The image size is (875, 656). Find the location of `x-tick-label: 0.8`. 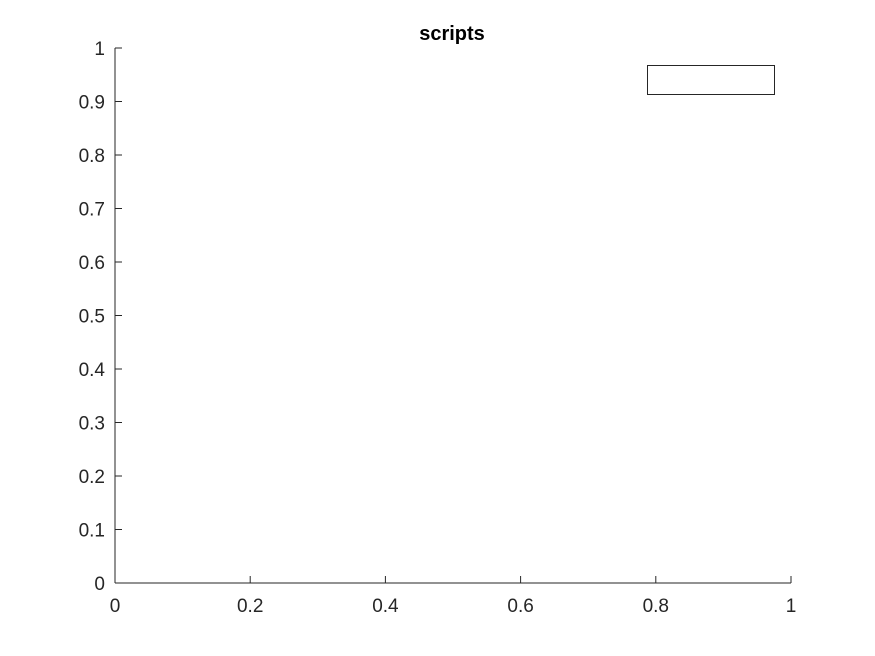

x-tick-label: 0.8 is located at coordinates (656, 606).